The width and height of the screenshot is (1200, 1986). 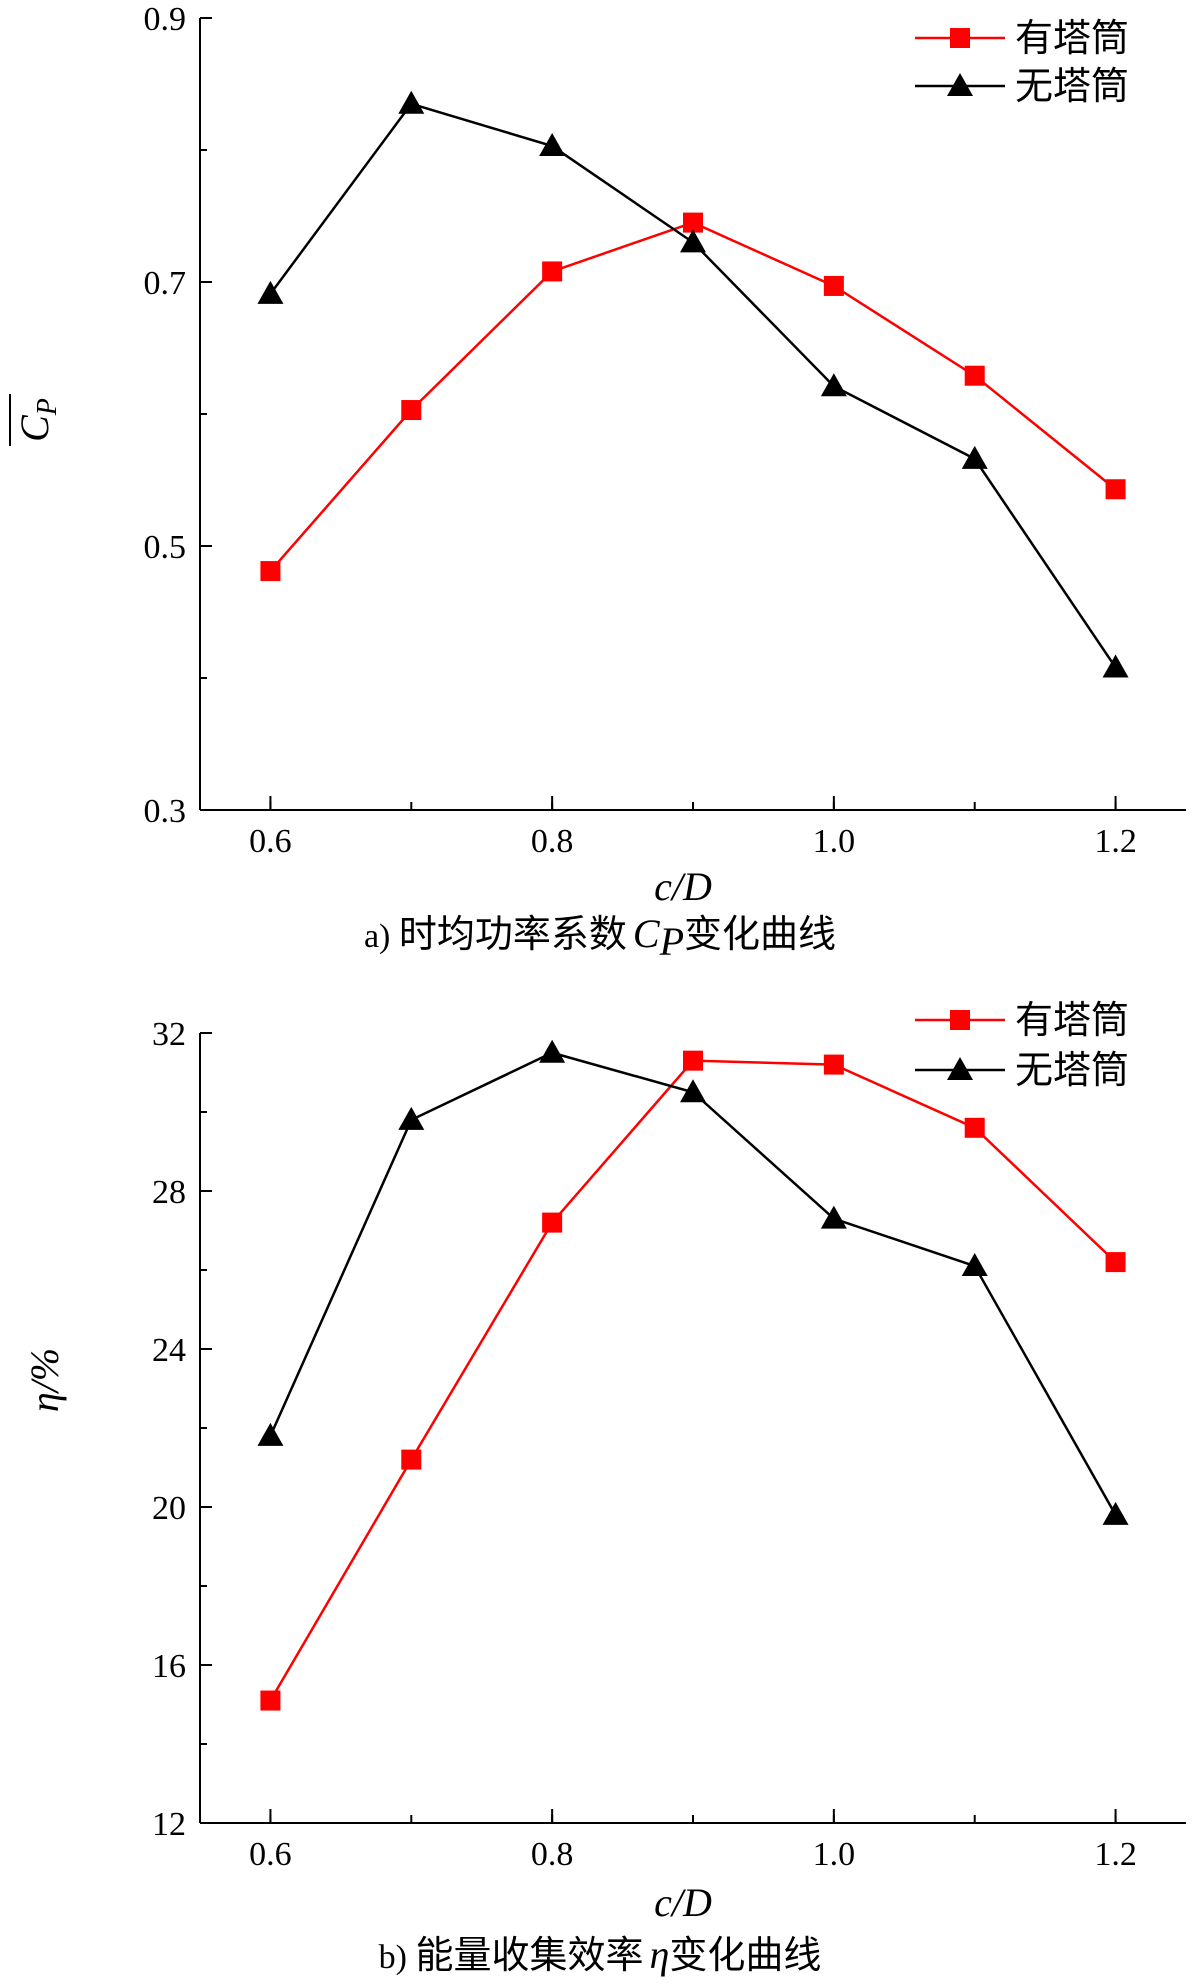 I want to click on y-axis-label: η/%, so click(x=44, y=1380).